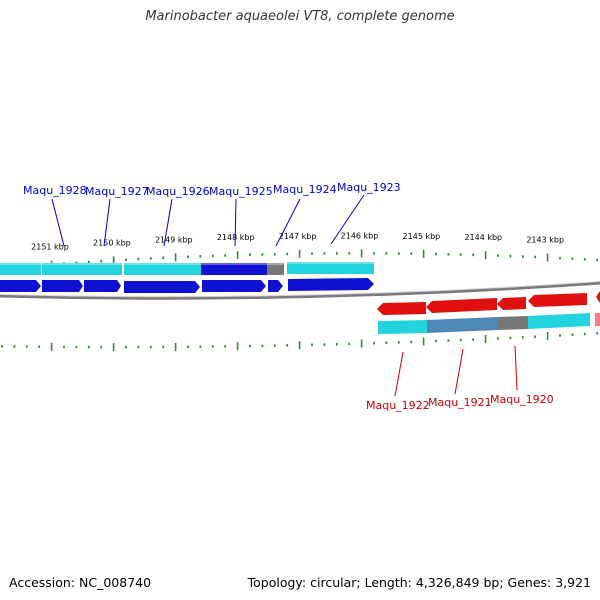 The height and width of the screenshot is (600, 600). Describe the element at coordinates (559, 321) in the screenshot. I see `gene-box-maqu-1920-cog-b` at that location.